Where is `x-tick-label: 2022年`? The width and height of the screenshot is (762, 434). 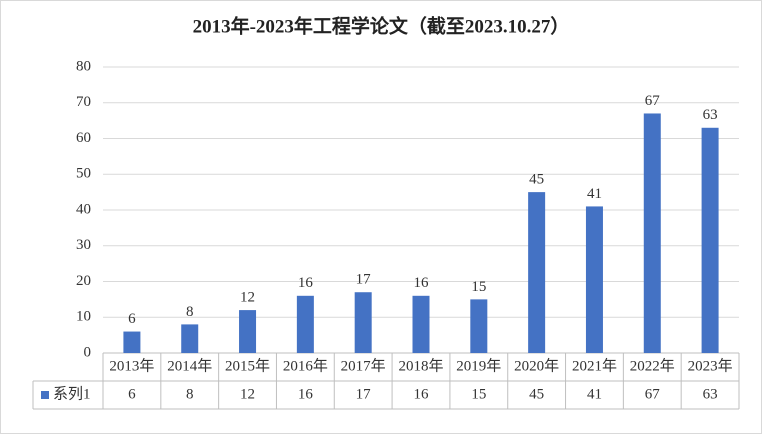
x-tick-label: 2022年 is located at coordinates (652, 365).